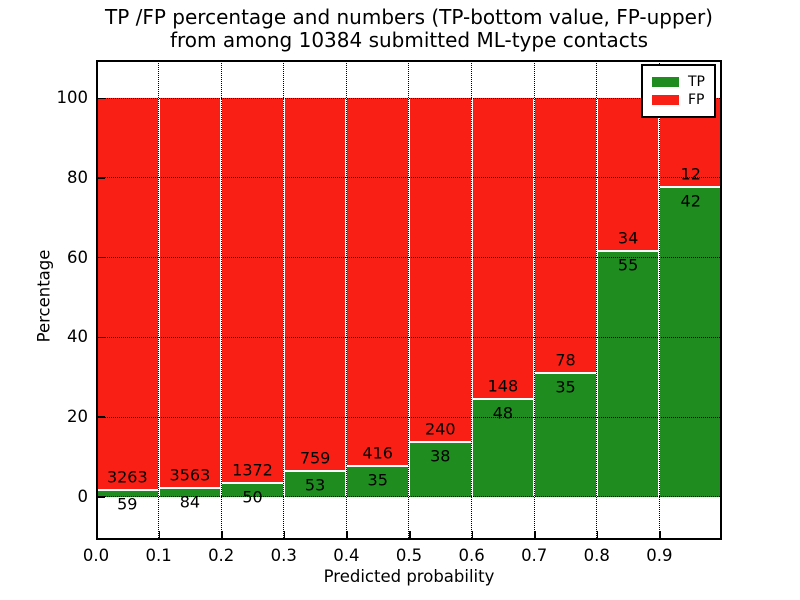 This screenshot has height=600, width=800. What do you see at coordinates (565, 360) in the screenshot?
I see `fp-count-label: 78` at bounding box center [565, 360].